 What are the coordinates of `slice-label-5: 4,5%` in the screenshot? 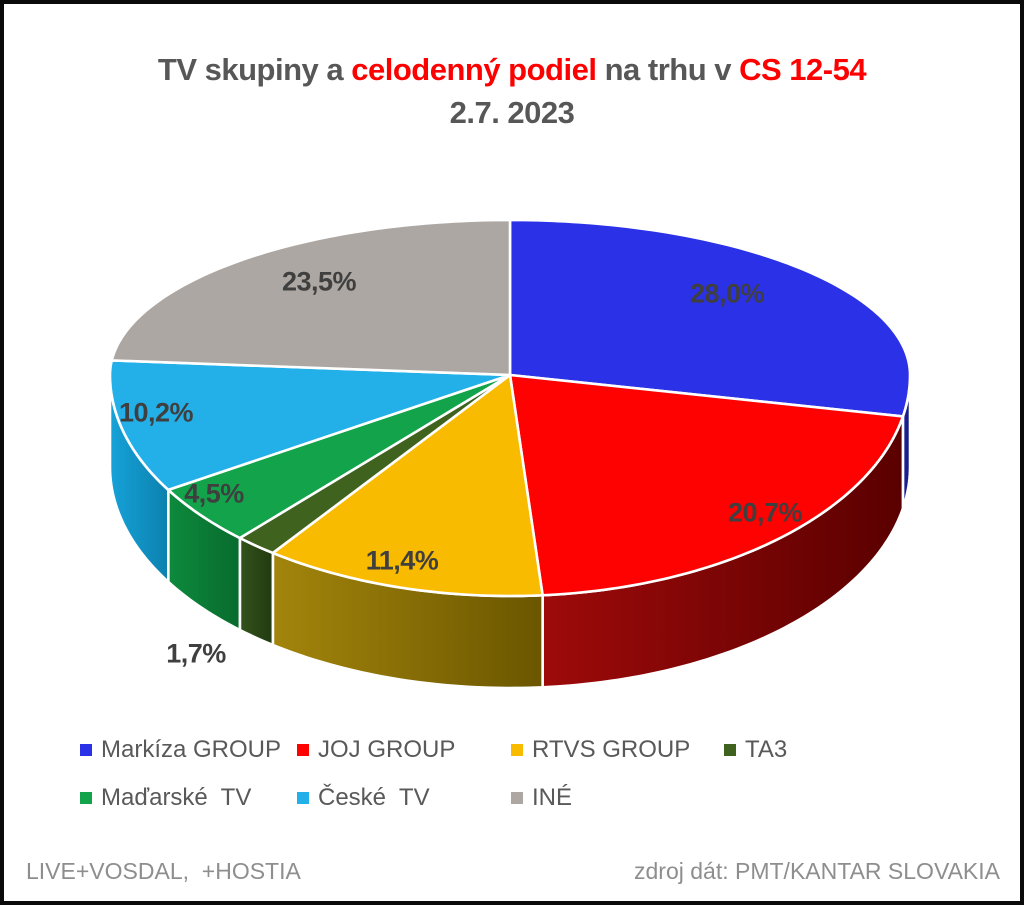 It's located at (214, 493).